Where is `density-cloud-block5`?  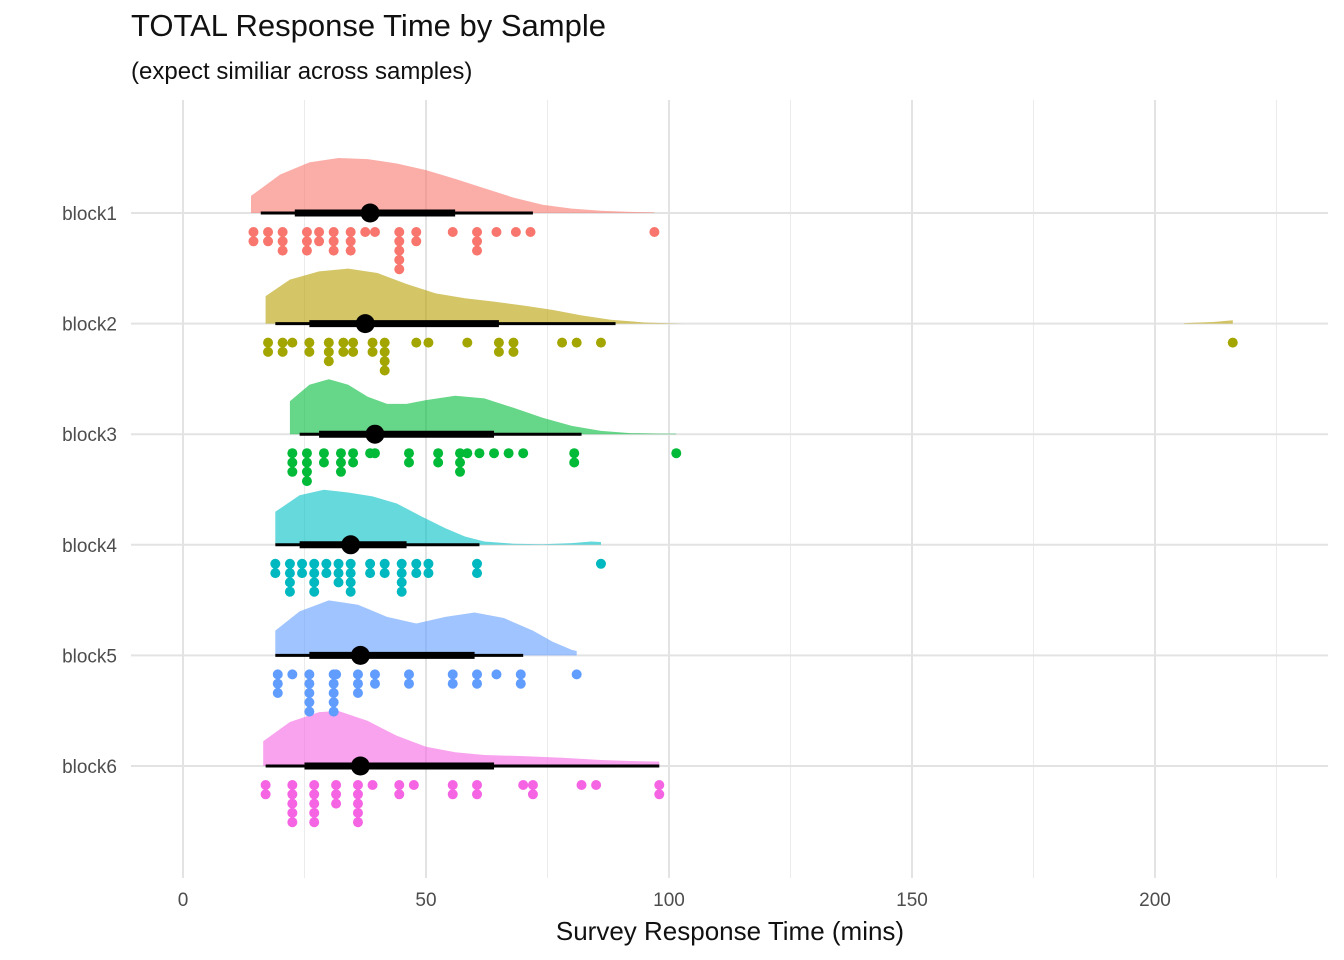
density-cloud-block5 is located at coordinates (426, 628).